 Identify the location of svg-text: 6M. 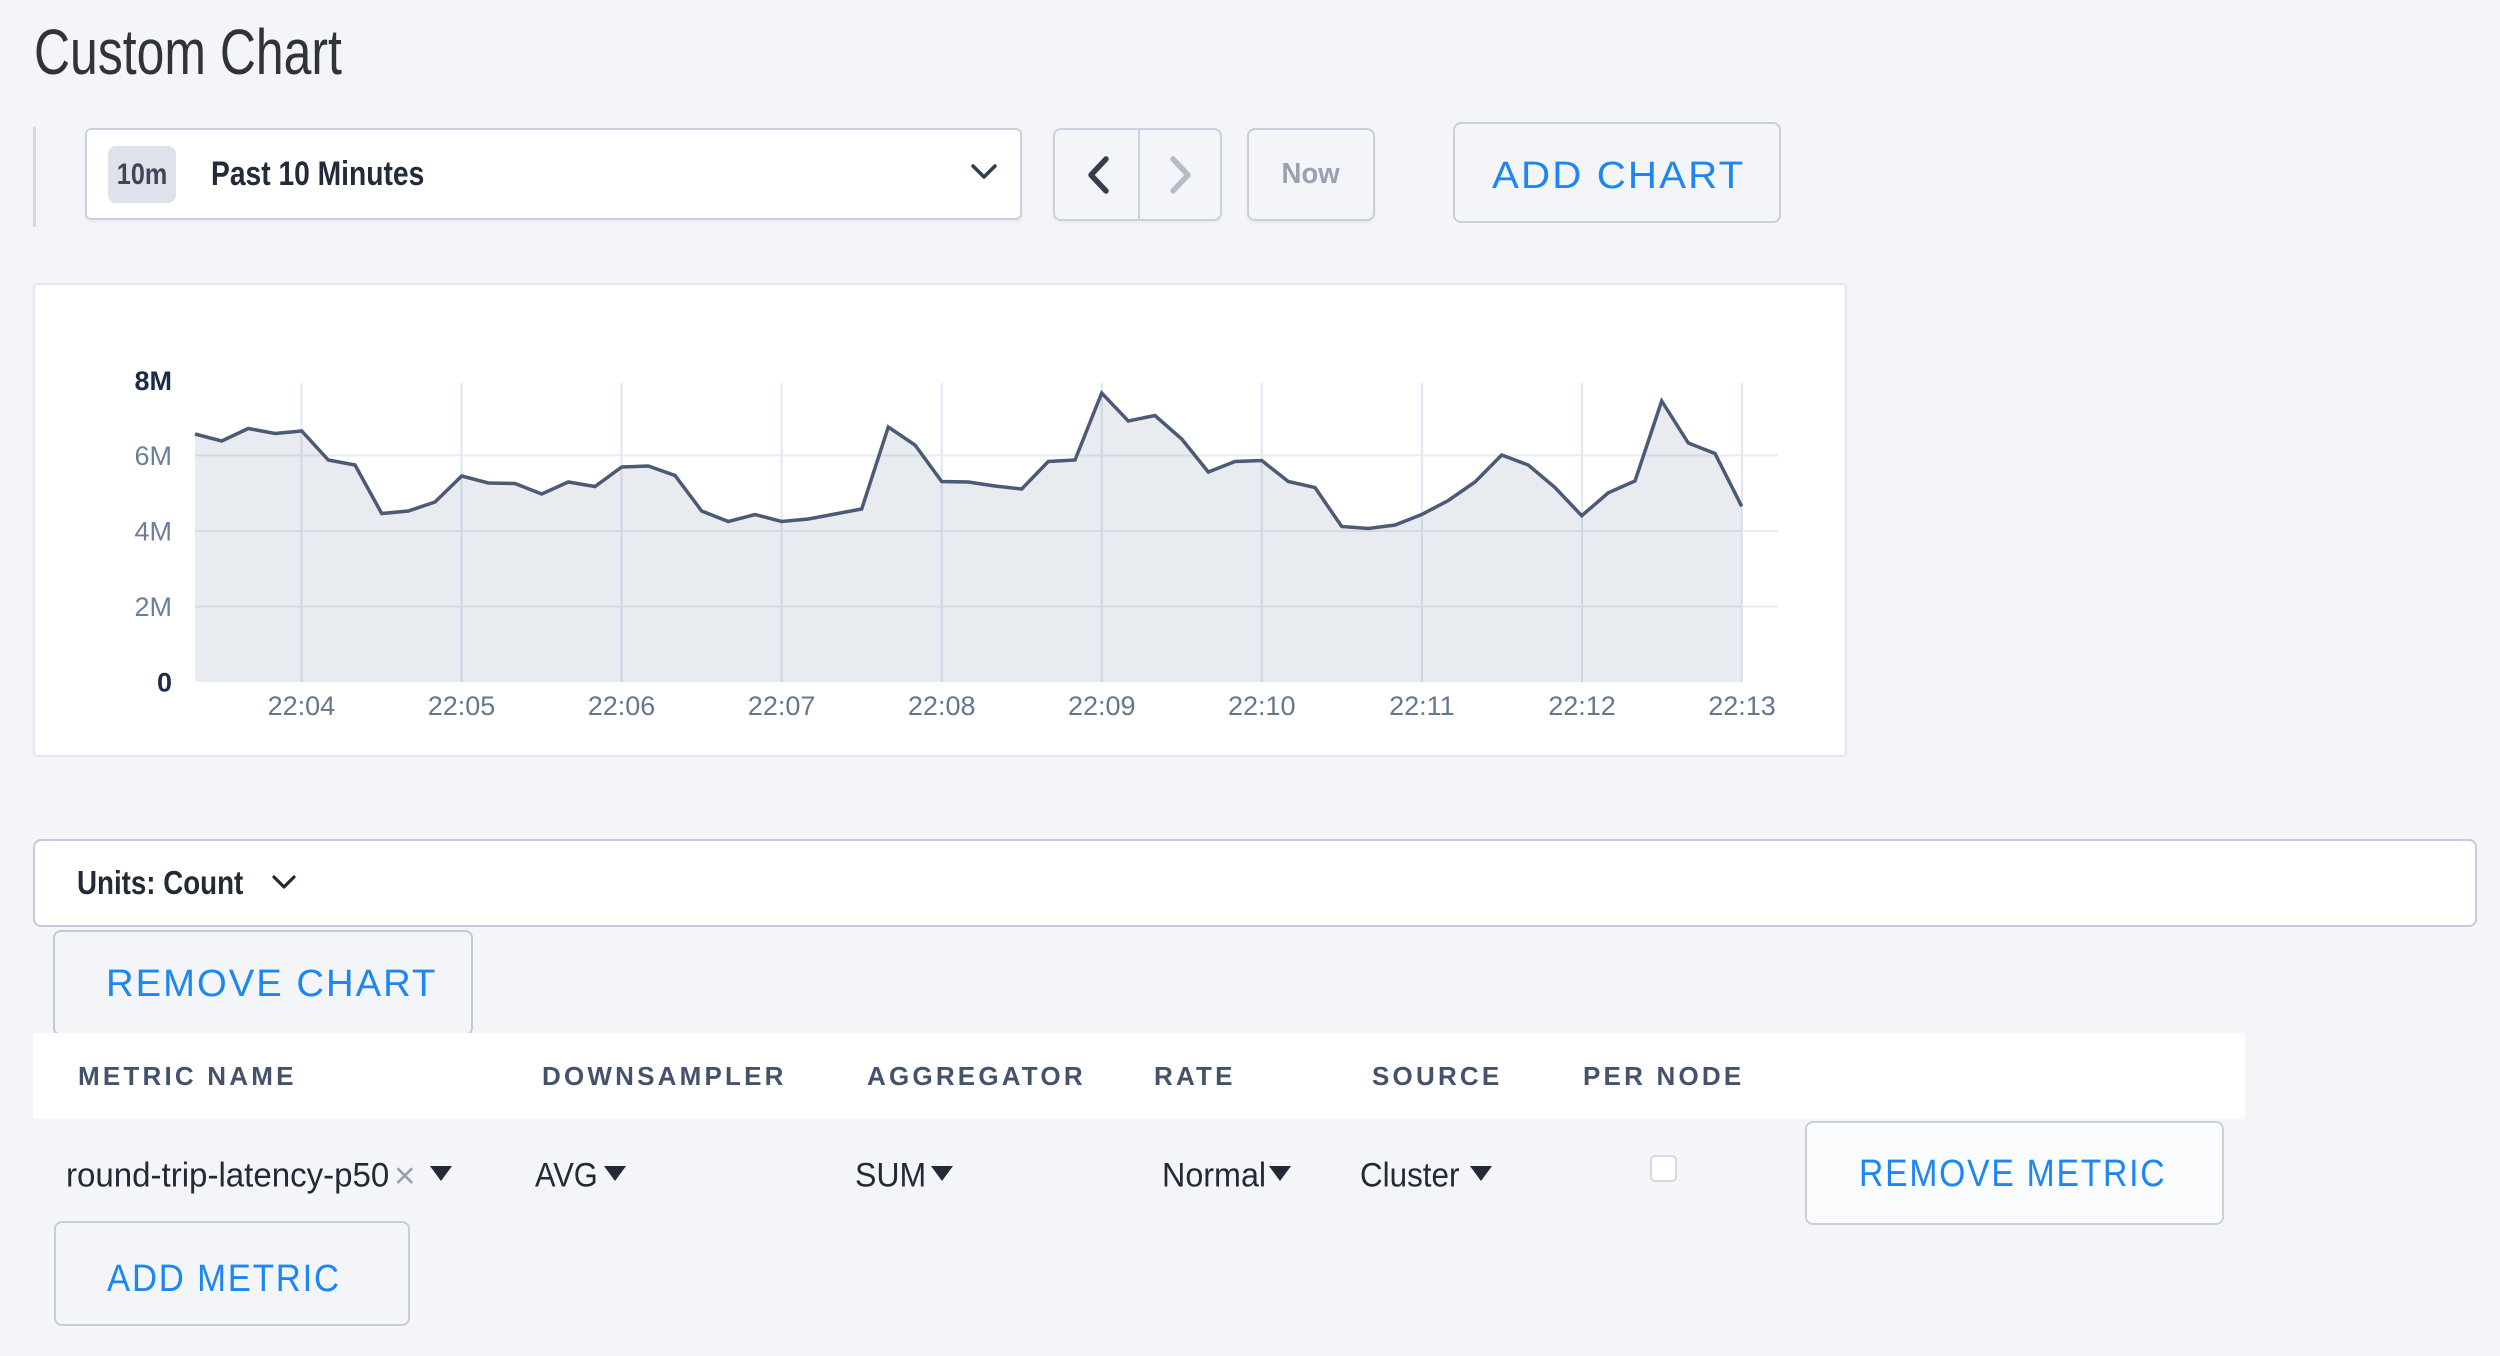
(153, 456).